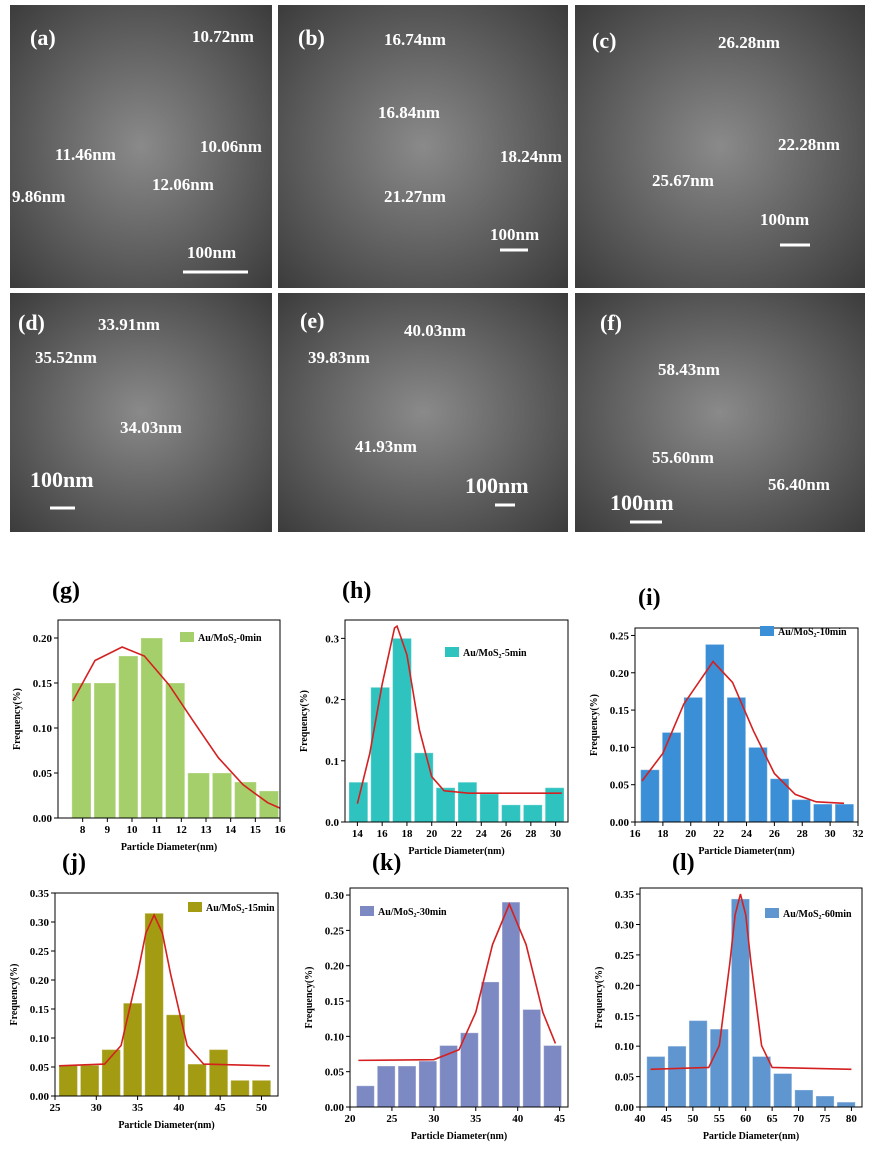  What do you see at coordinates (351, 1119) in the screenshot?
I see `x-tick-label: 20` at bounding box center [351, 1119].